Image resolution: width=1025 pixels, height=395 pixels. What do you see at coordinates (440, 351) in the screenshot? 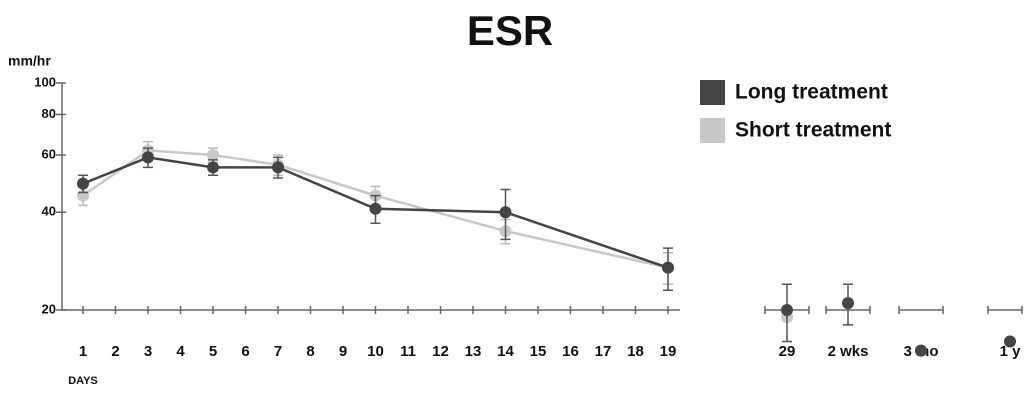
I see `x-tick-label: 12` at bounding box center [440, 351].